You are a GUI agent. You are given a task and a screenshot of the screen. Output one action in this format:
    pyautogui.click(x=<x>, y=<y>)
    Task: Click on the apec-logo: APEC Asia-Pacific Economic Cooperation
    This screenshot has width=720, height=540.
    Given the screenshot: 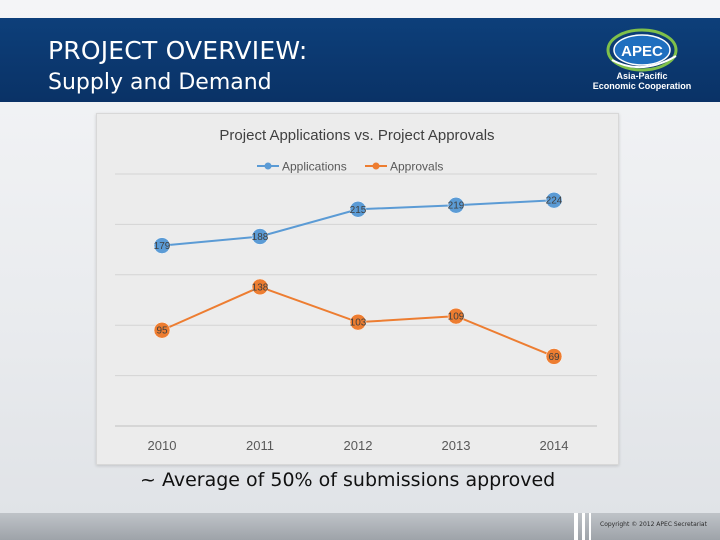 What is the action you would take?
    pyautogui.click(x=642, y=59)
    